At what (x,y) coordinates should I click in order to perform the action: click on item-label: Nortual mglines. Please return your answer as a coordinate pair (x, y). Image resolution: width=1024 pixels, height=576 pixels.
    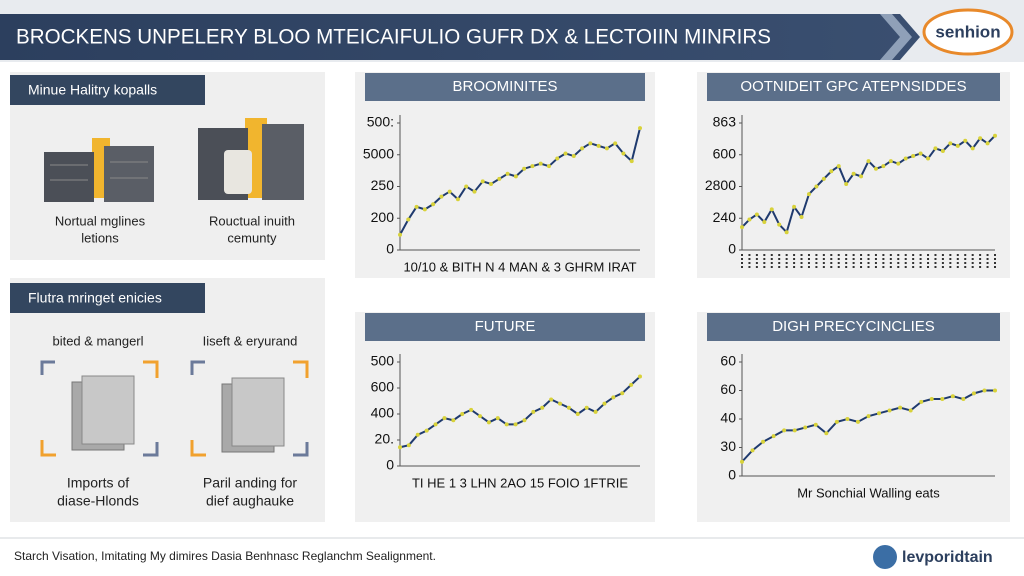
    Looking at the image, I should click on (100, 220).